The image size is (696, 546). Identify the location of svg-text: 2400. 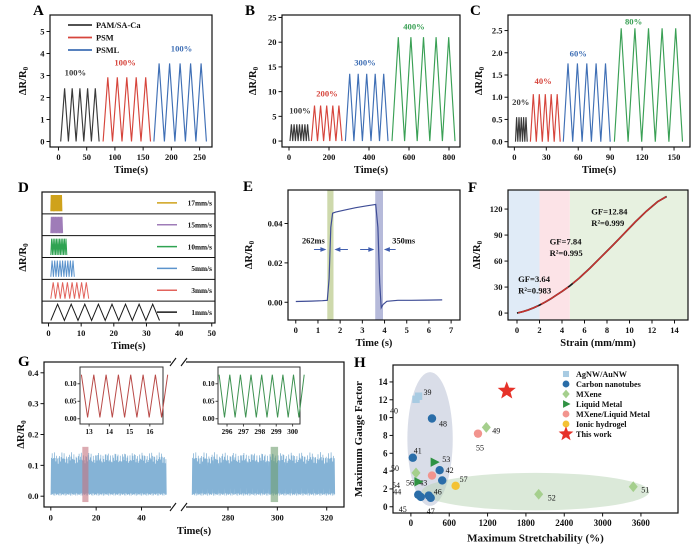
(564, 523).